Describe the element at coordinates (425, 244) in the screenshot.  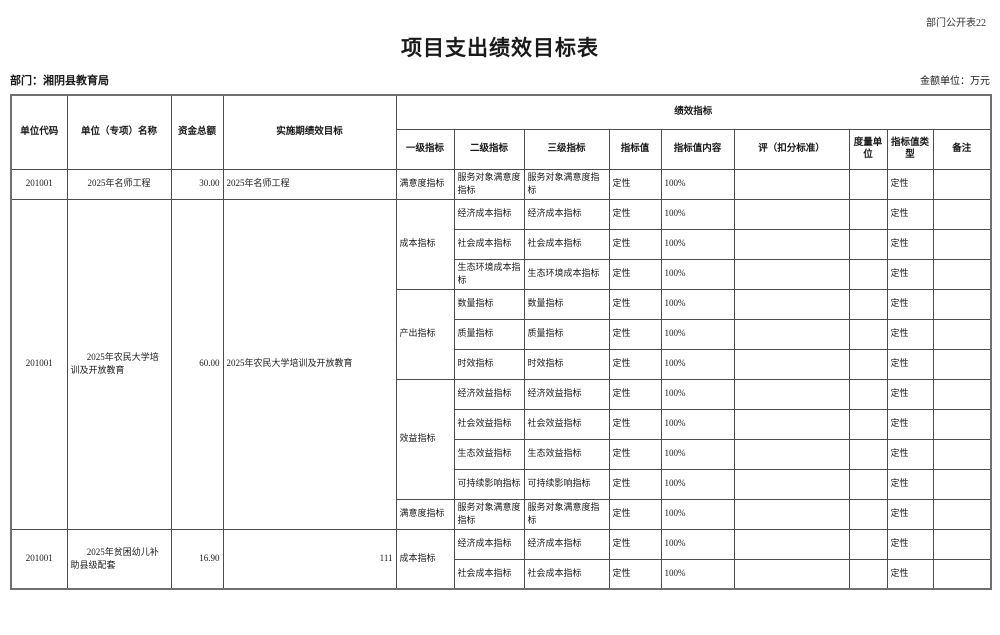
I see `cell-l1-indicator: 成本指标` at that location.